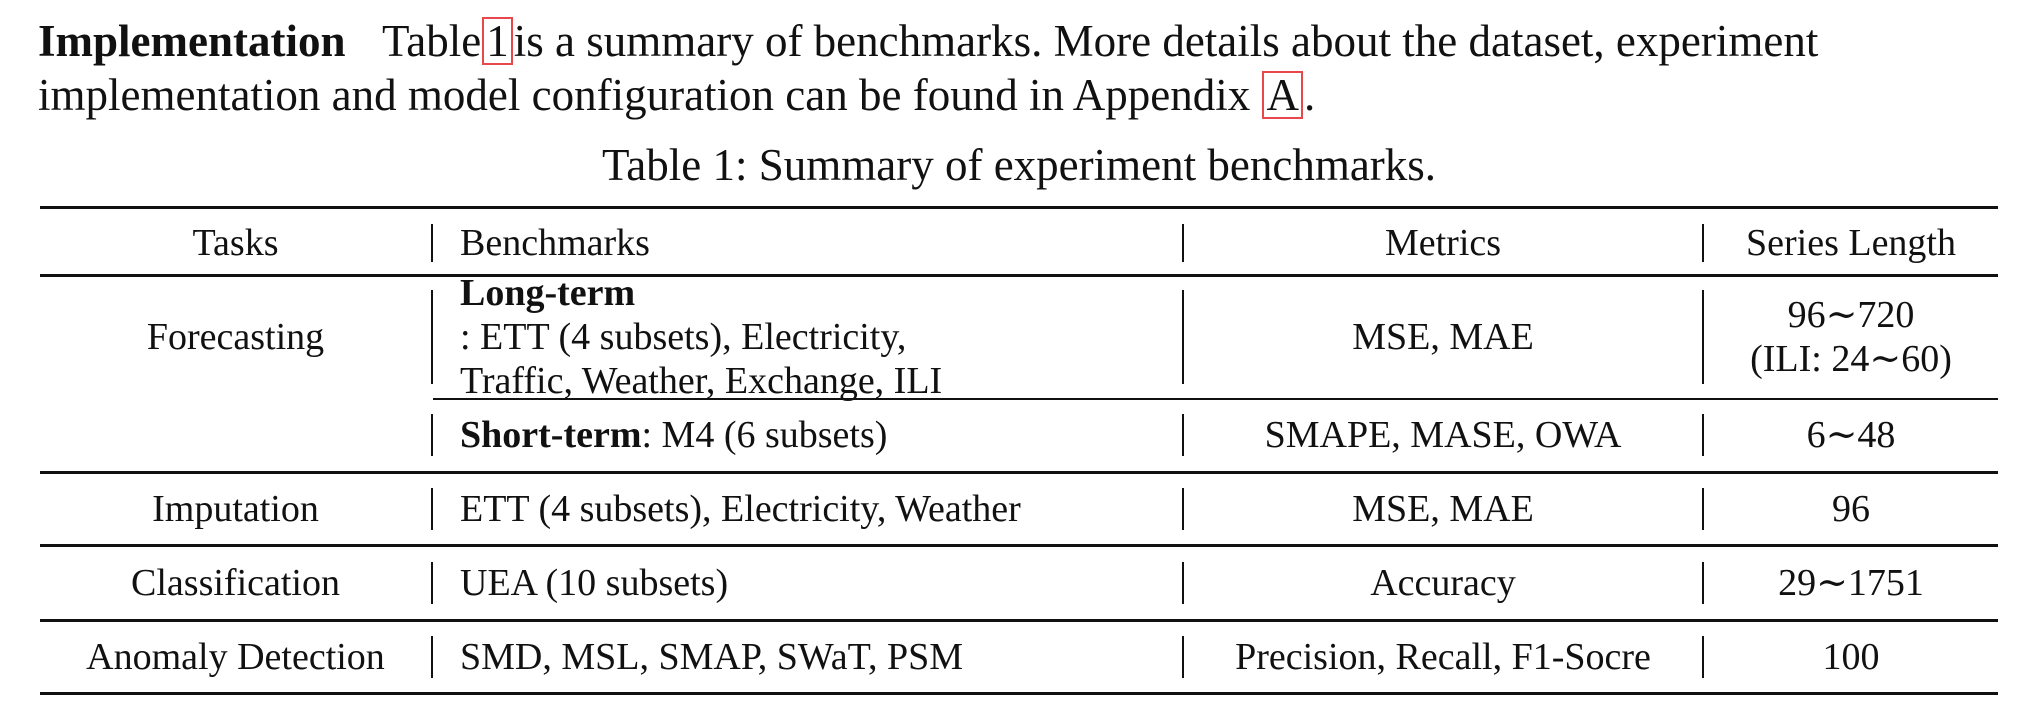  I want to click on bottom-rule, so click(1019, 693).